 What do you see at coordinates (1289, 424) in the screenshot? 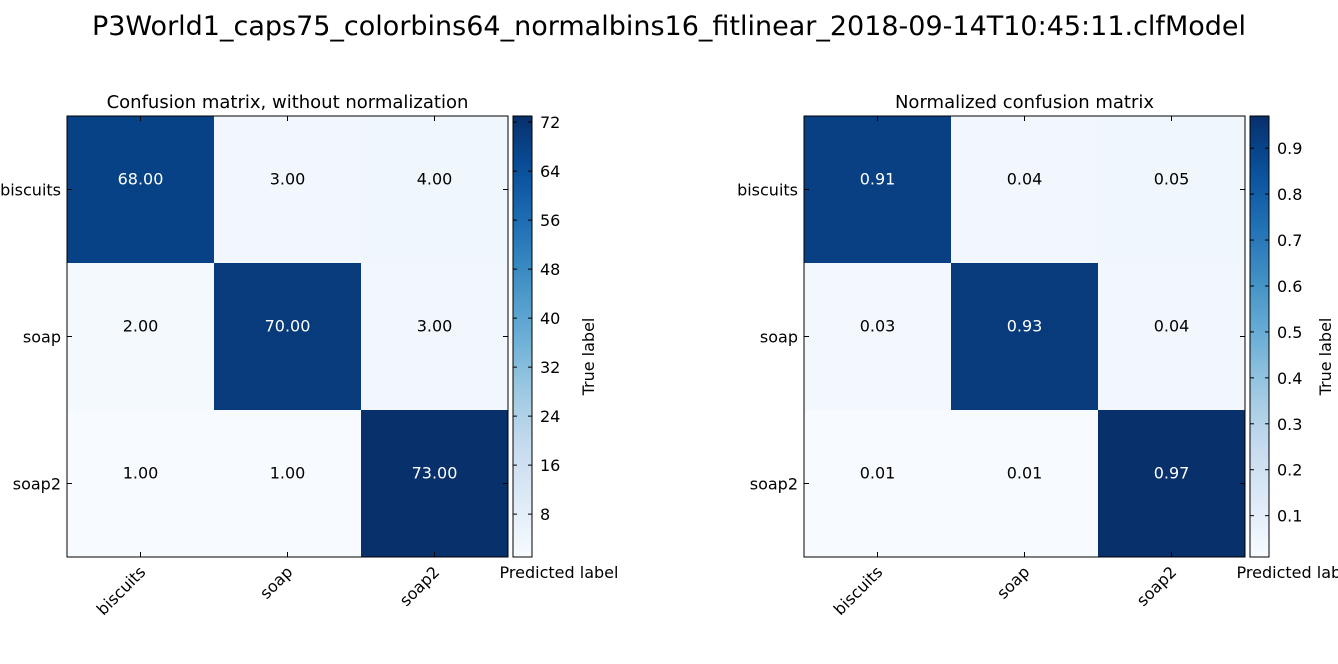
I see `colorbar-tick-label: 0.3` at bounding box center [1289, 424].